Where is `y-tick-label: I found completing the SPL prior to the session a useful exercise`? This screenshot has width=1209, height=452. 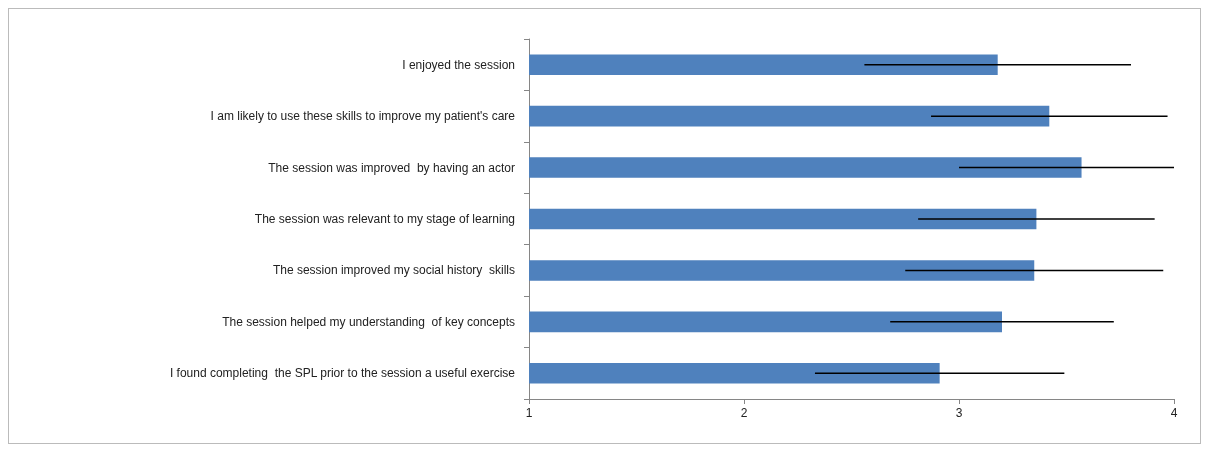
y-tick-label: I found completing the SPL prior to the session a useful exercise is located at coordinates (342, 373).